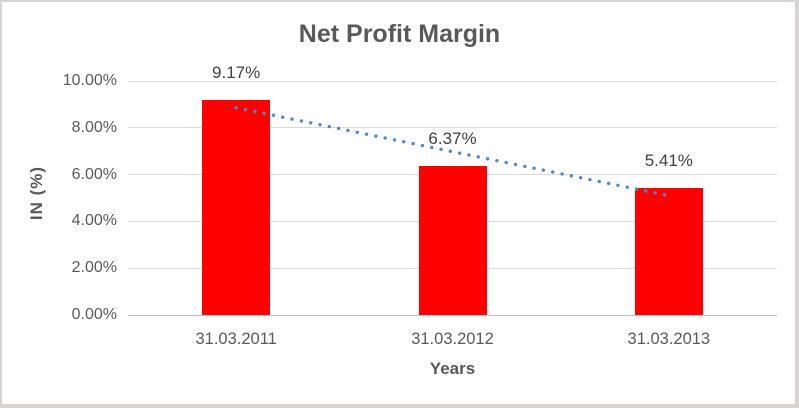 Image resolution: width=799 pixels, height=408 pixels. I want to click on bar-data-label: 5.41%, so click(668, 161).